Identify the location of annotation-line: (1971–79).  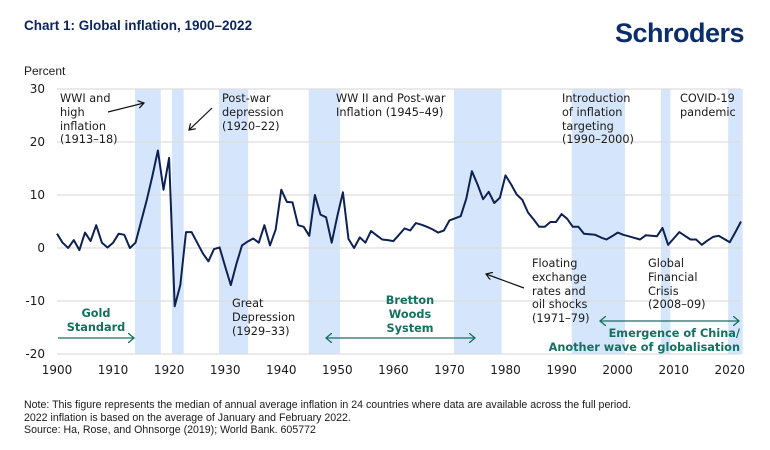
(561, 319).